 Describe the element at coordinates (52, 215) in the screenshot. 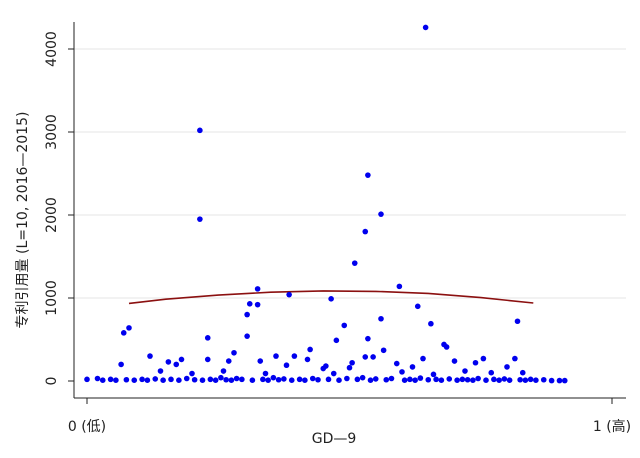

I see `y-tick-label: 2000` at that location.